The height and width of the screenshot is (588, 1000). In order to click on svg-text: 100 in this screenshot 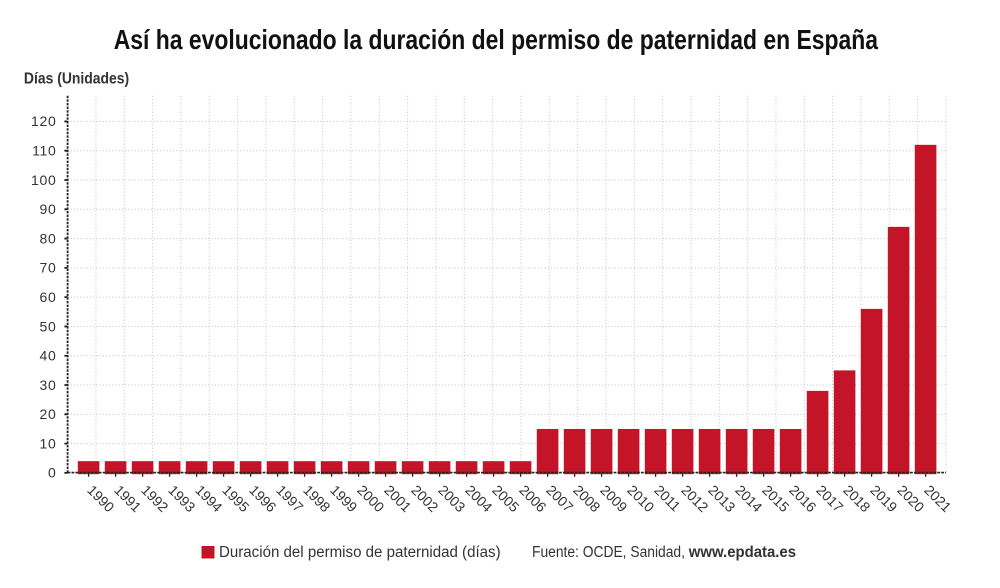, I will do `click(43, 180)`.